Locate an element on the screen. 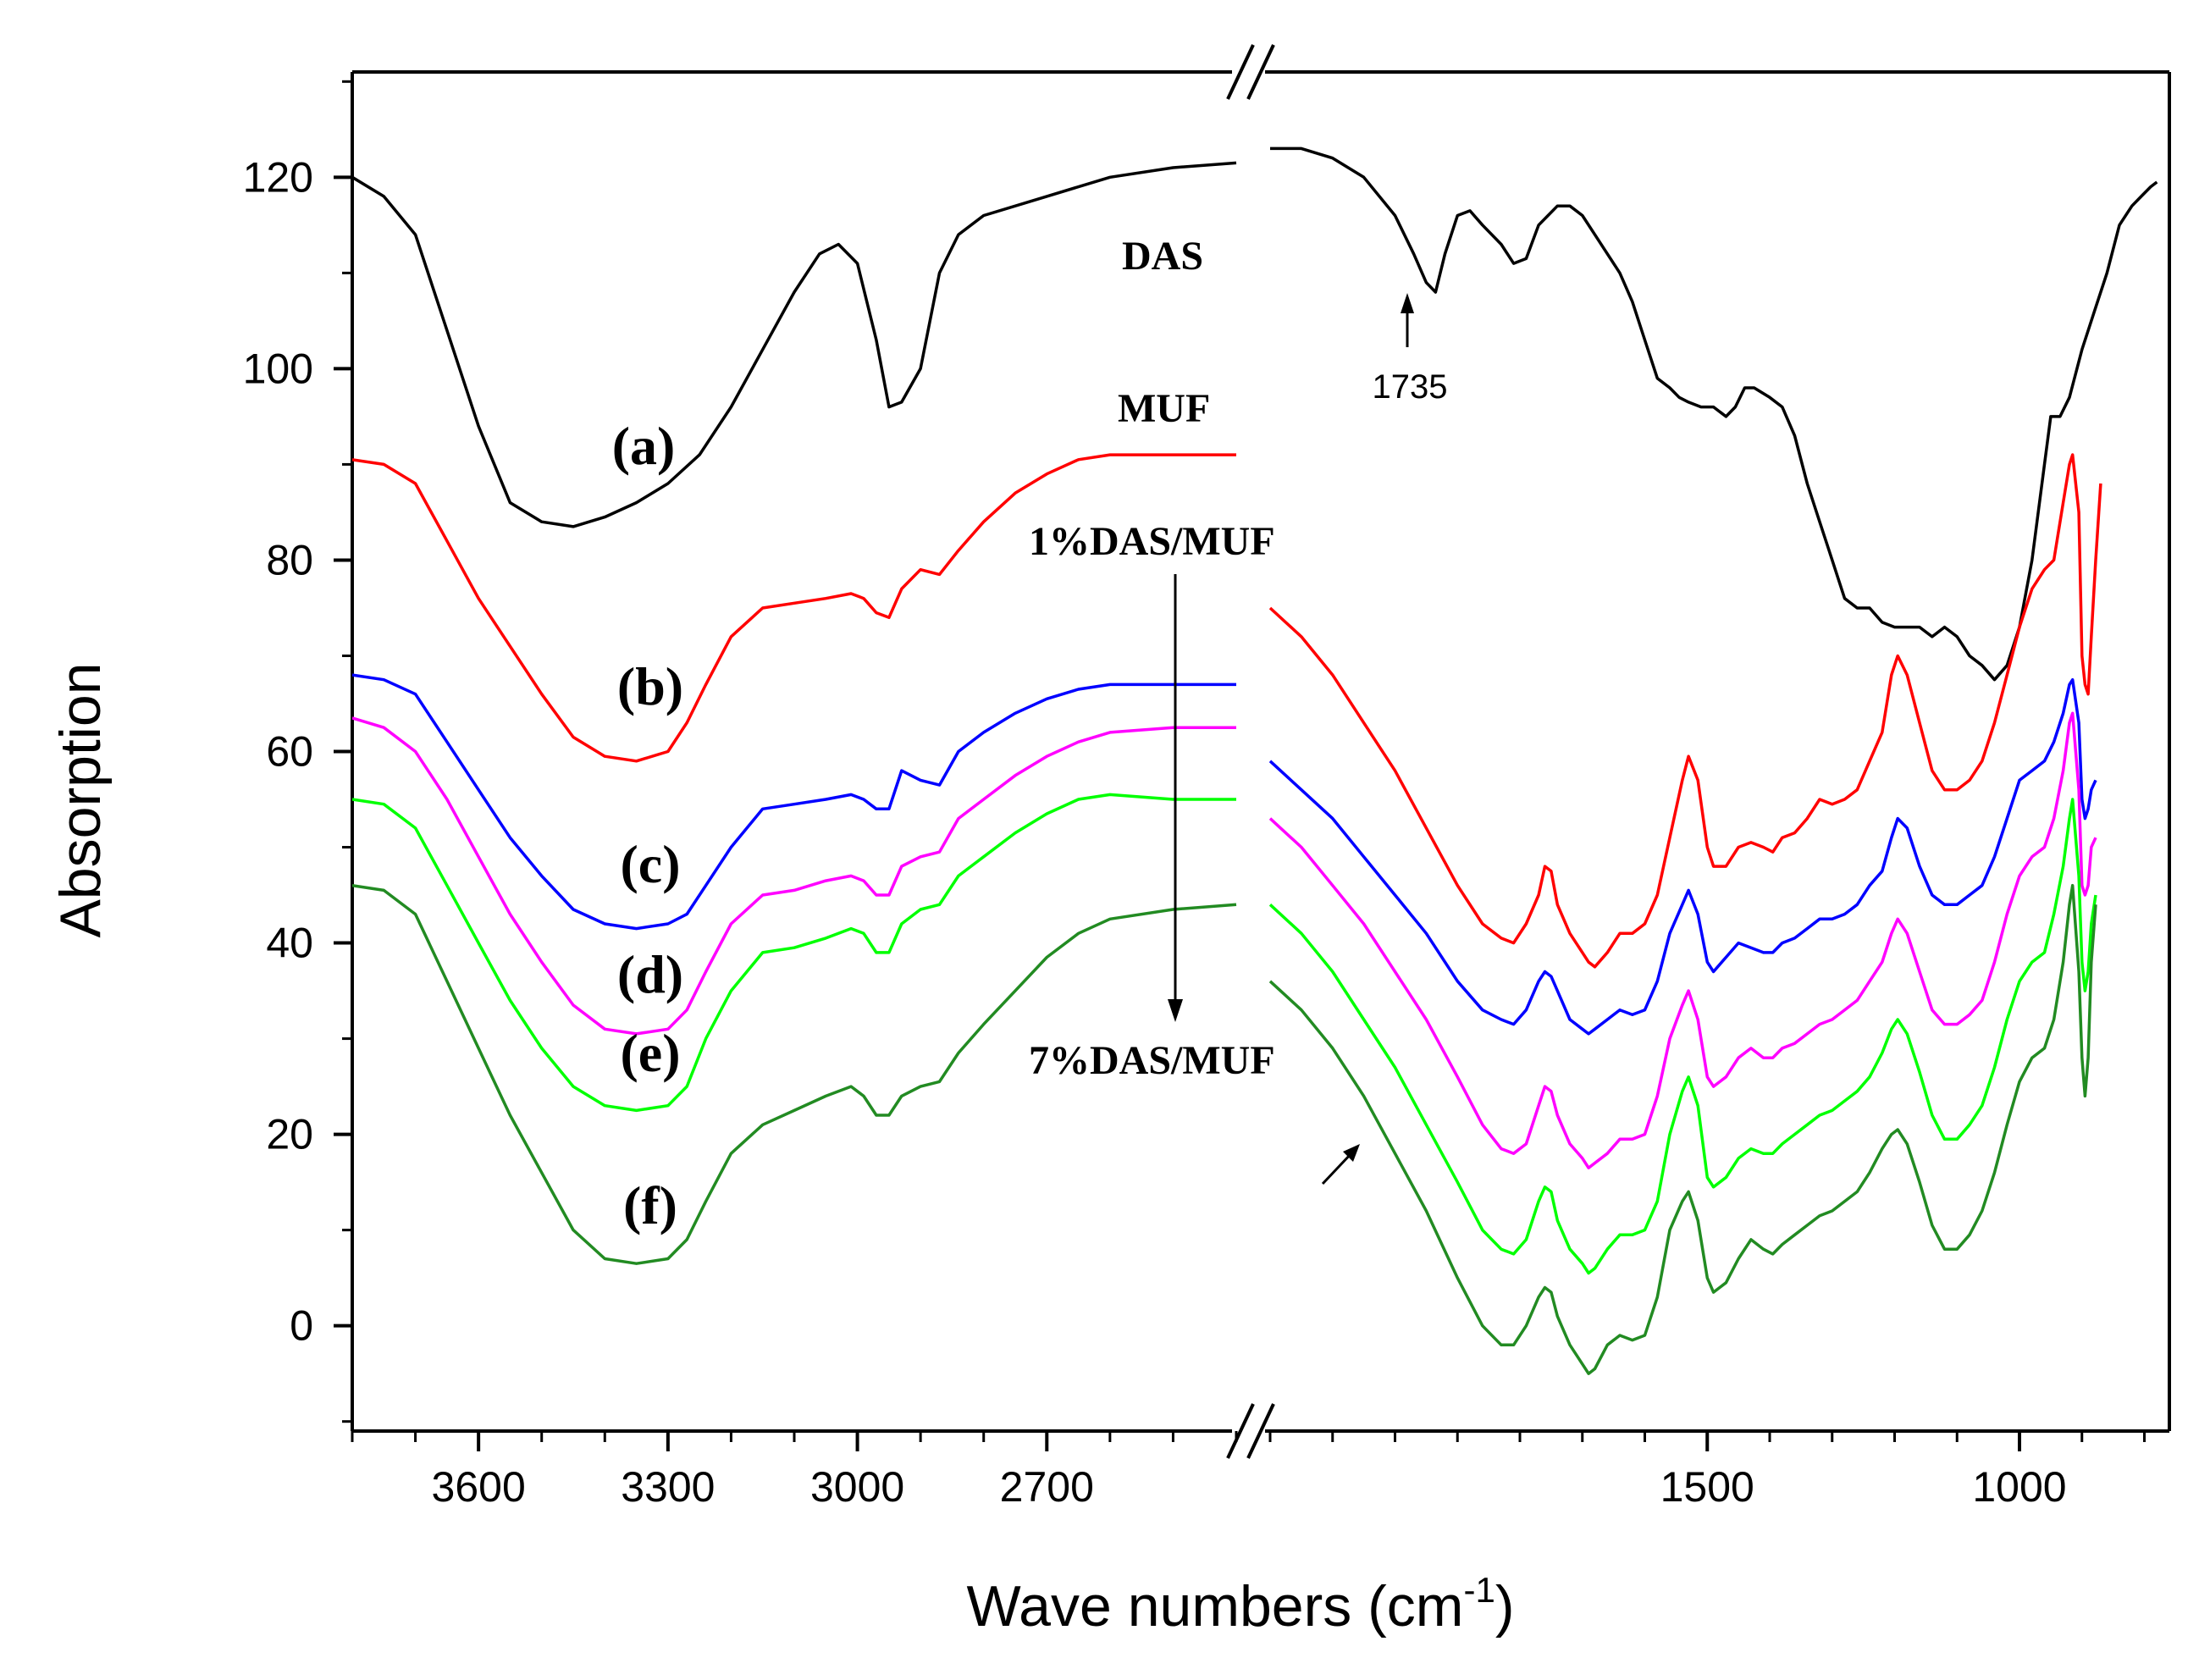 The image size is (2199, 1680). series-b-line-right is located at coordinates (1685, 711).